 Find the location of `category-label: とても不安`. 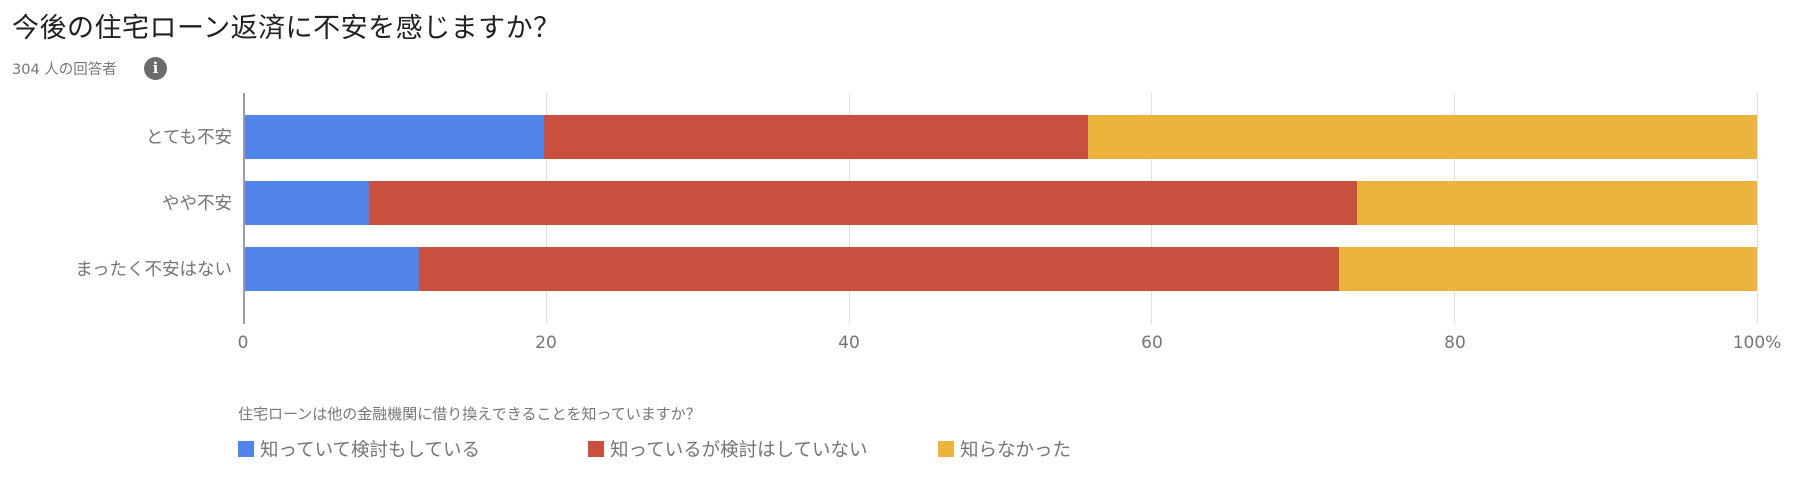

category-label: とても不安 is located at coordinates (188, 138).